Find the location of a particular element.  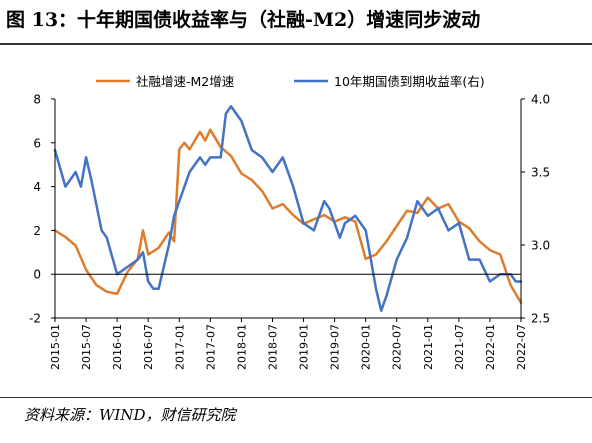

x-tick-label: 2021-07 is located at coordinates (459, 347).